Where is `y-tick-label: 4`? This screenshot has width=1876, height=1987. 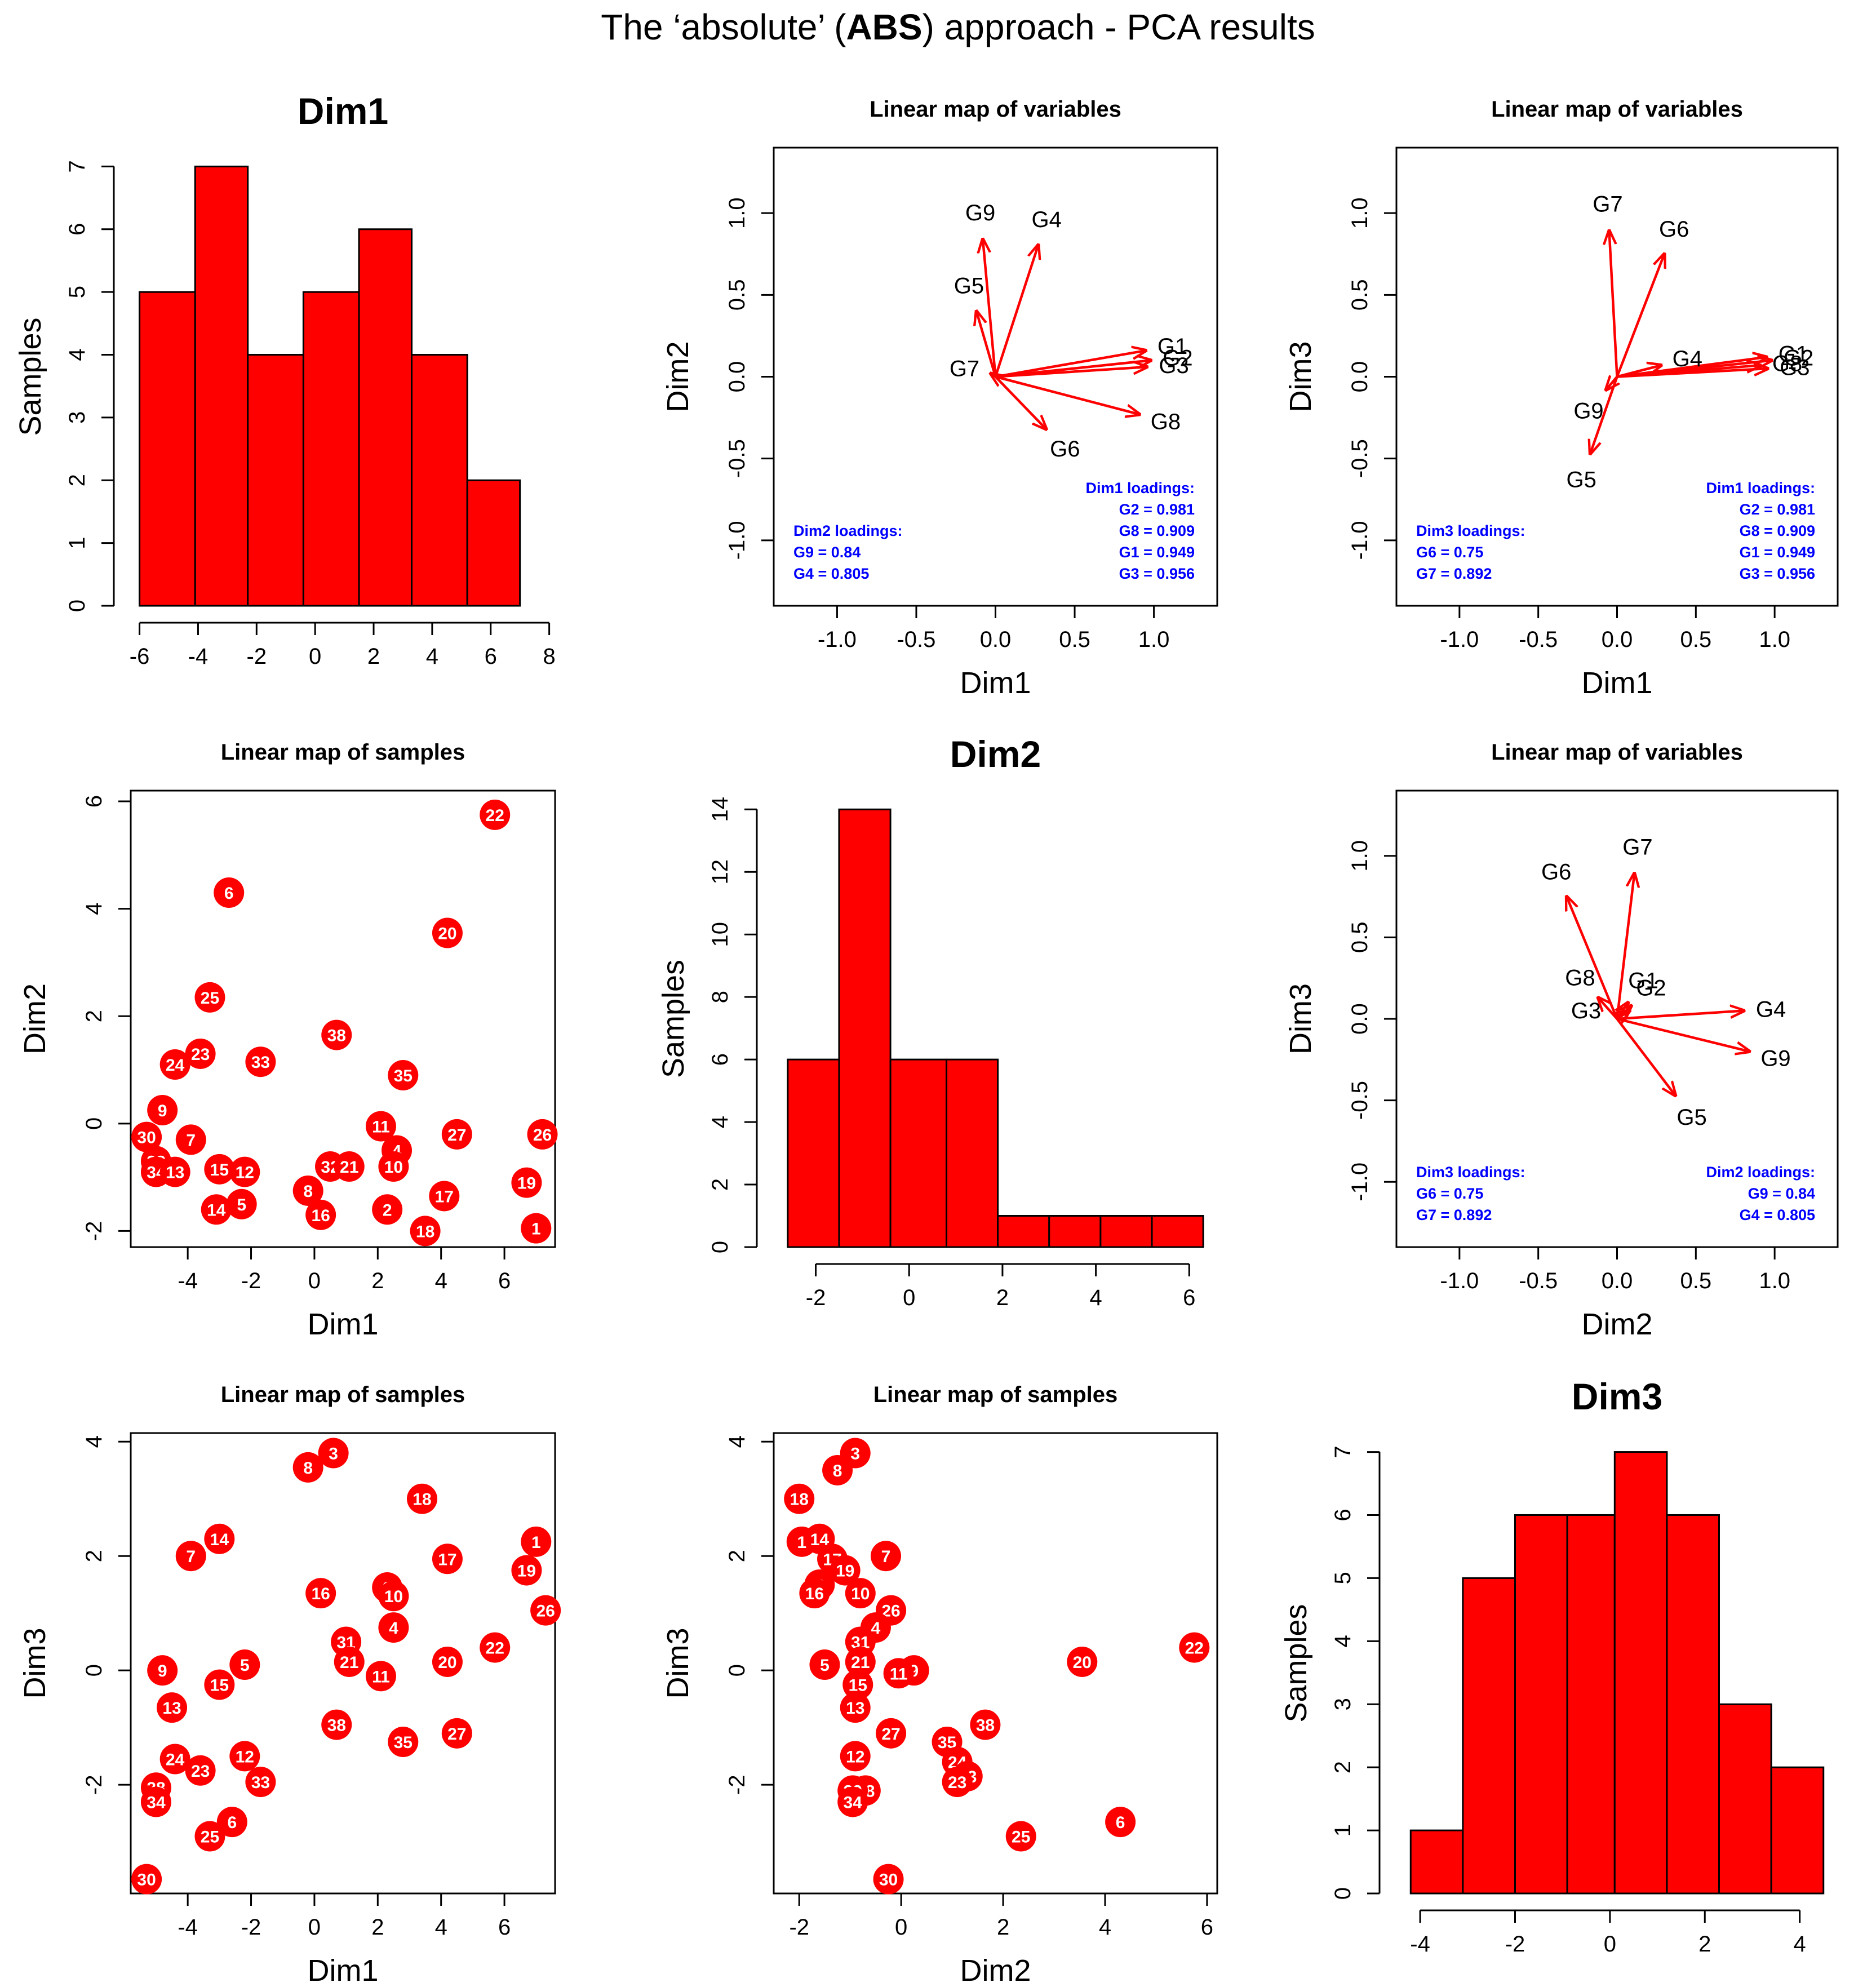 y-tick-label: 4 is located at coordinates (77, 354).